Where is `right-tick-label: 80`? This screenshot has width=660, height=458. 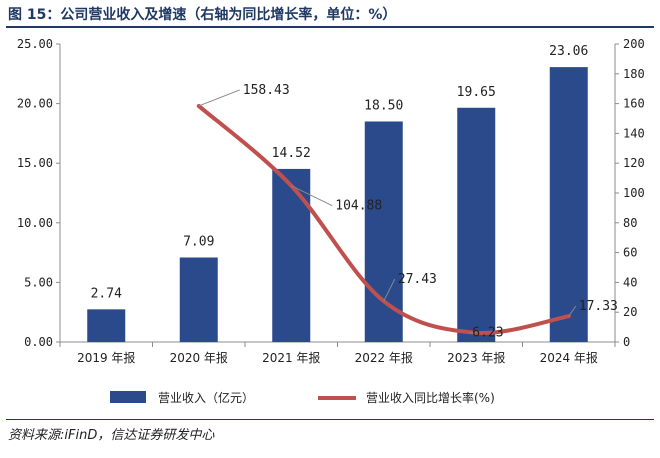
right-tick-label: 80 is located at coordinates (630, 223).